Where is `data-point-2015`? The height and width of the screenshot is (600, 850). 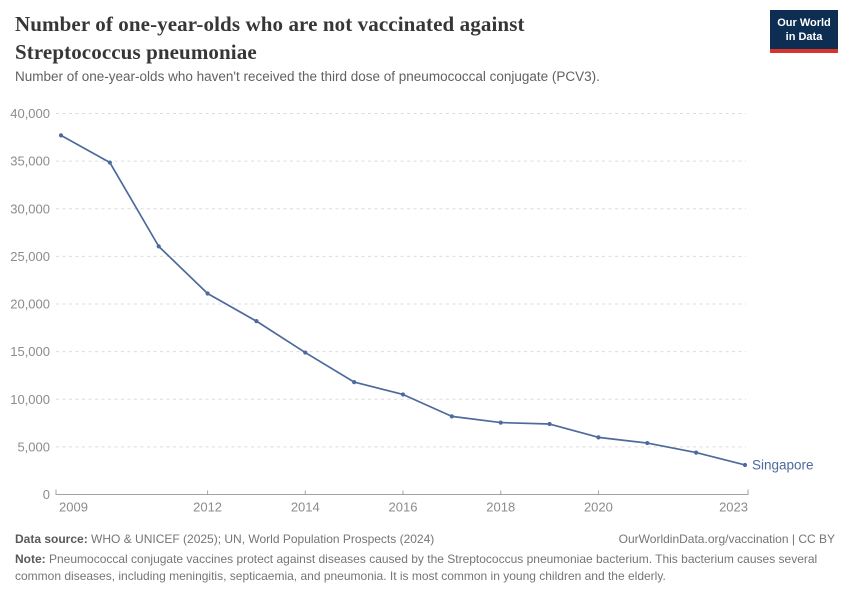
data-point-2015 is located at coordinates (354, 382).